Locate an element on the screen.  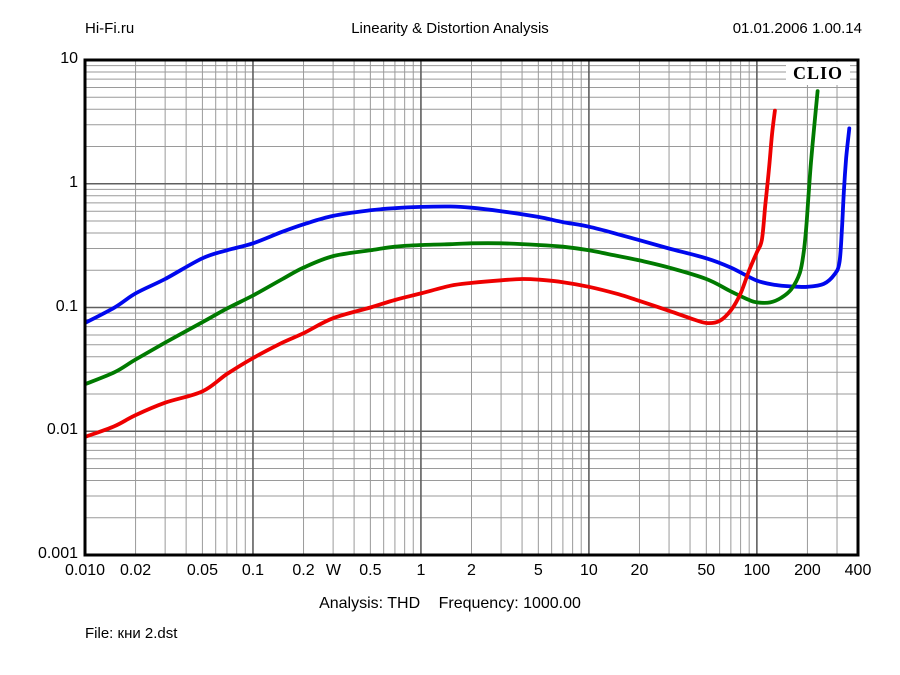
analysis-caption: Analysis: THD Frequency: 1000.00 is located at coordinates (450, 604).